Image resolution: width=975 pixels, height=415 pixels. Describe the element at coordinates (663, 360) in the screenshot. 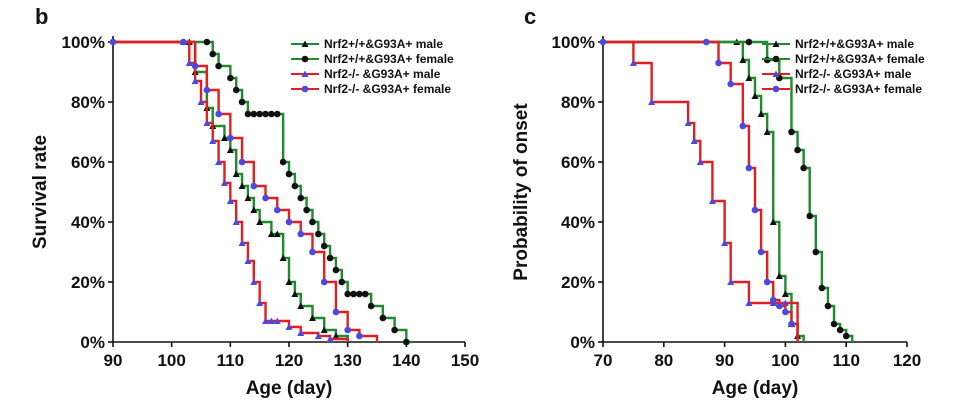

I see `x-tick-label: 80` at that location.